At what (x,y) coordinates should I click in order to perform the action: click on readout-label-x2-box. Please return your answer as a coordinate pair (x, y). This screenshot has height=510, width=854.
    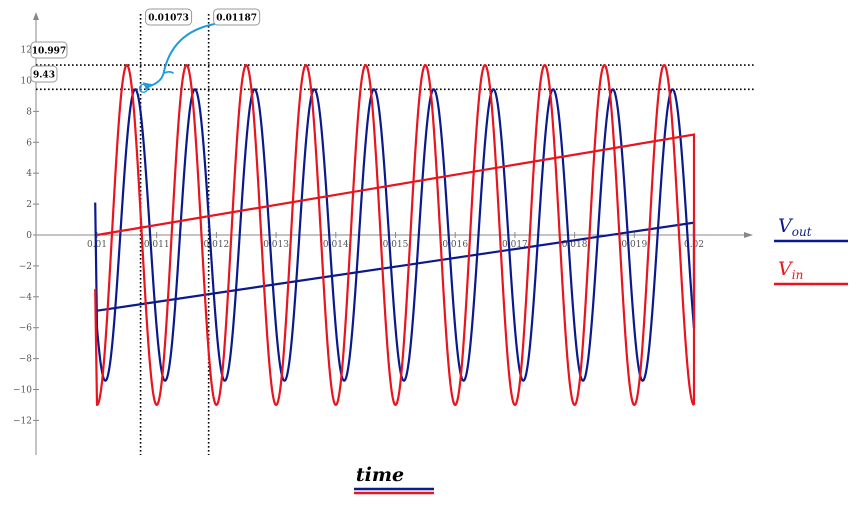
    Looking at the image, I should click on (237, 17).